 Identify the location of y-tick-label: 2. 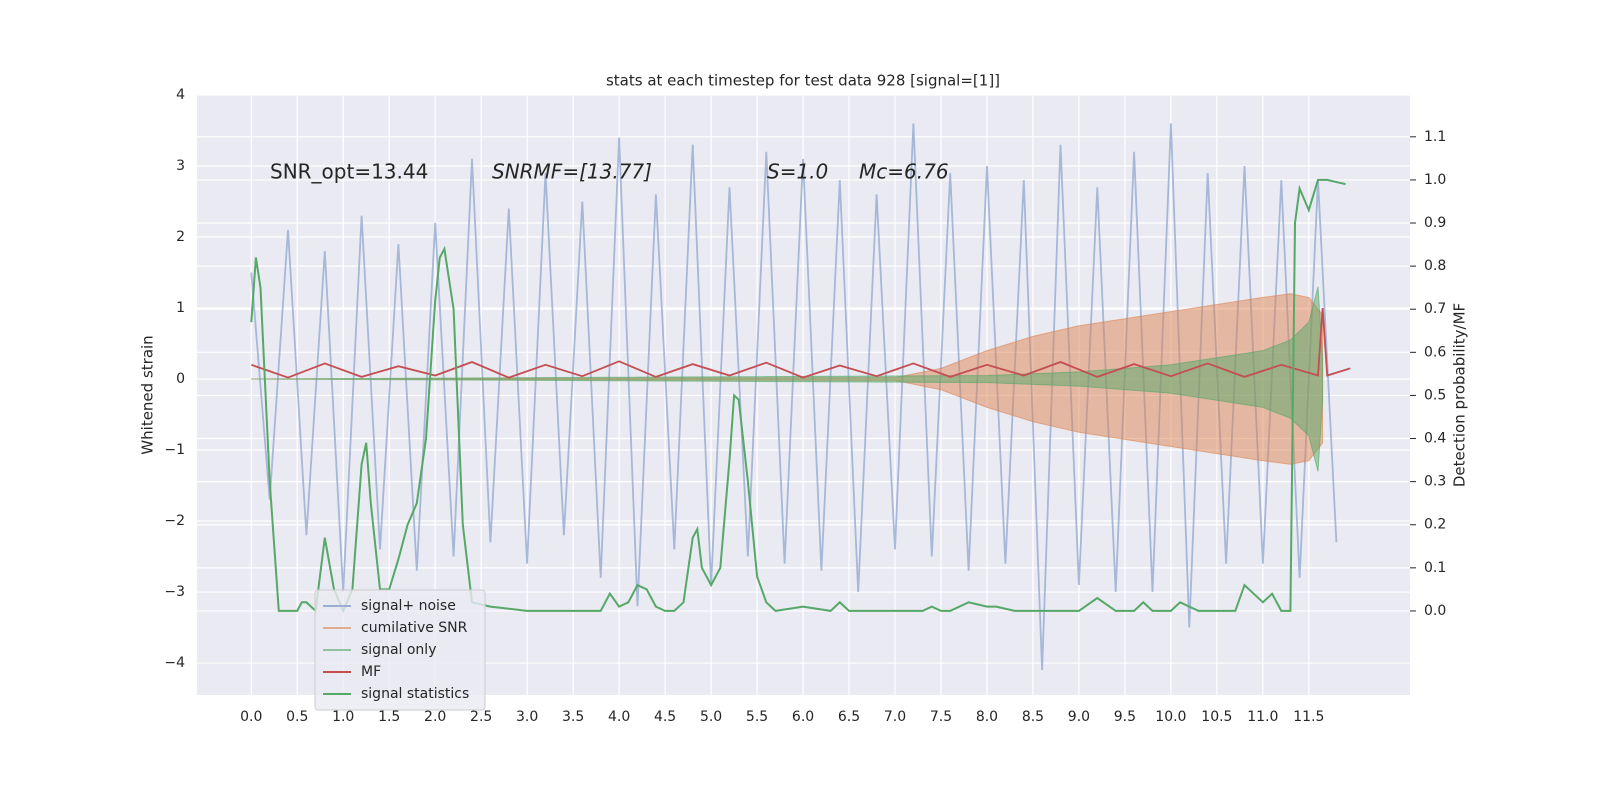
(180, 237).